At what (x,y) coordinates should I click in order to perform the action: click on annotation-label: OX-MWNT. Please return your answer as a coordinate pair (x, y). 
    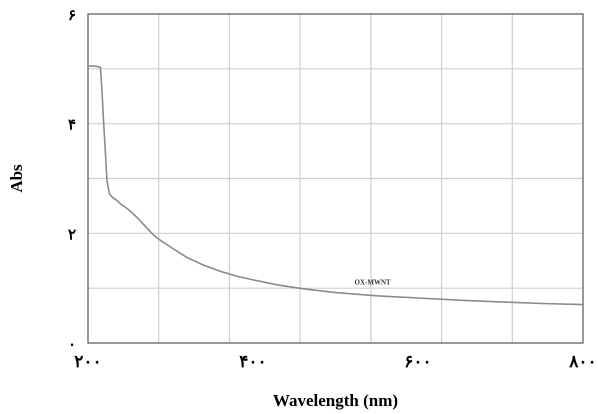
    Looking at the image, I should click on (373, 283).